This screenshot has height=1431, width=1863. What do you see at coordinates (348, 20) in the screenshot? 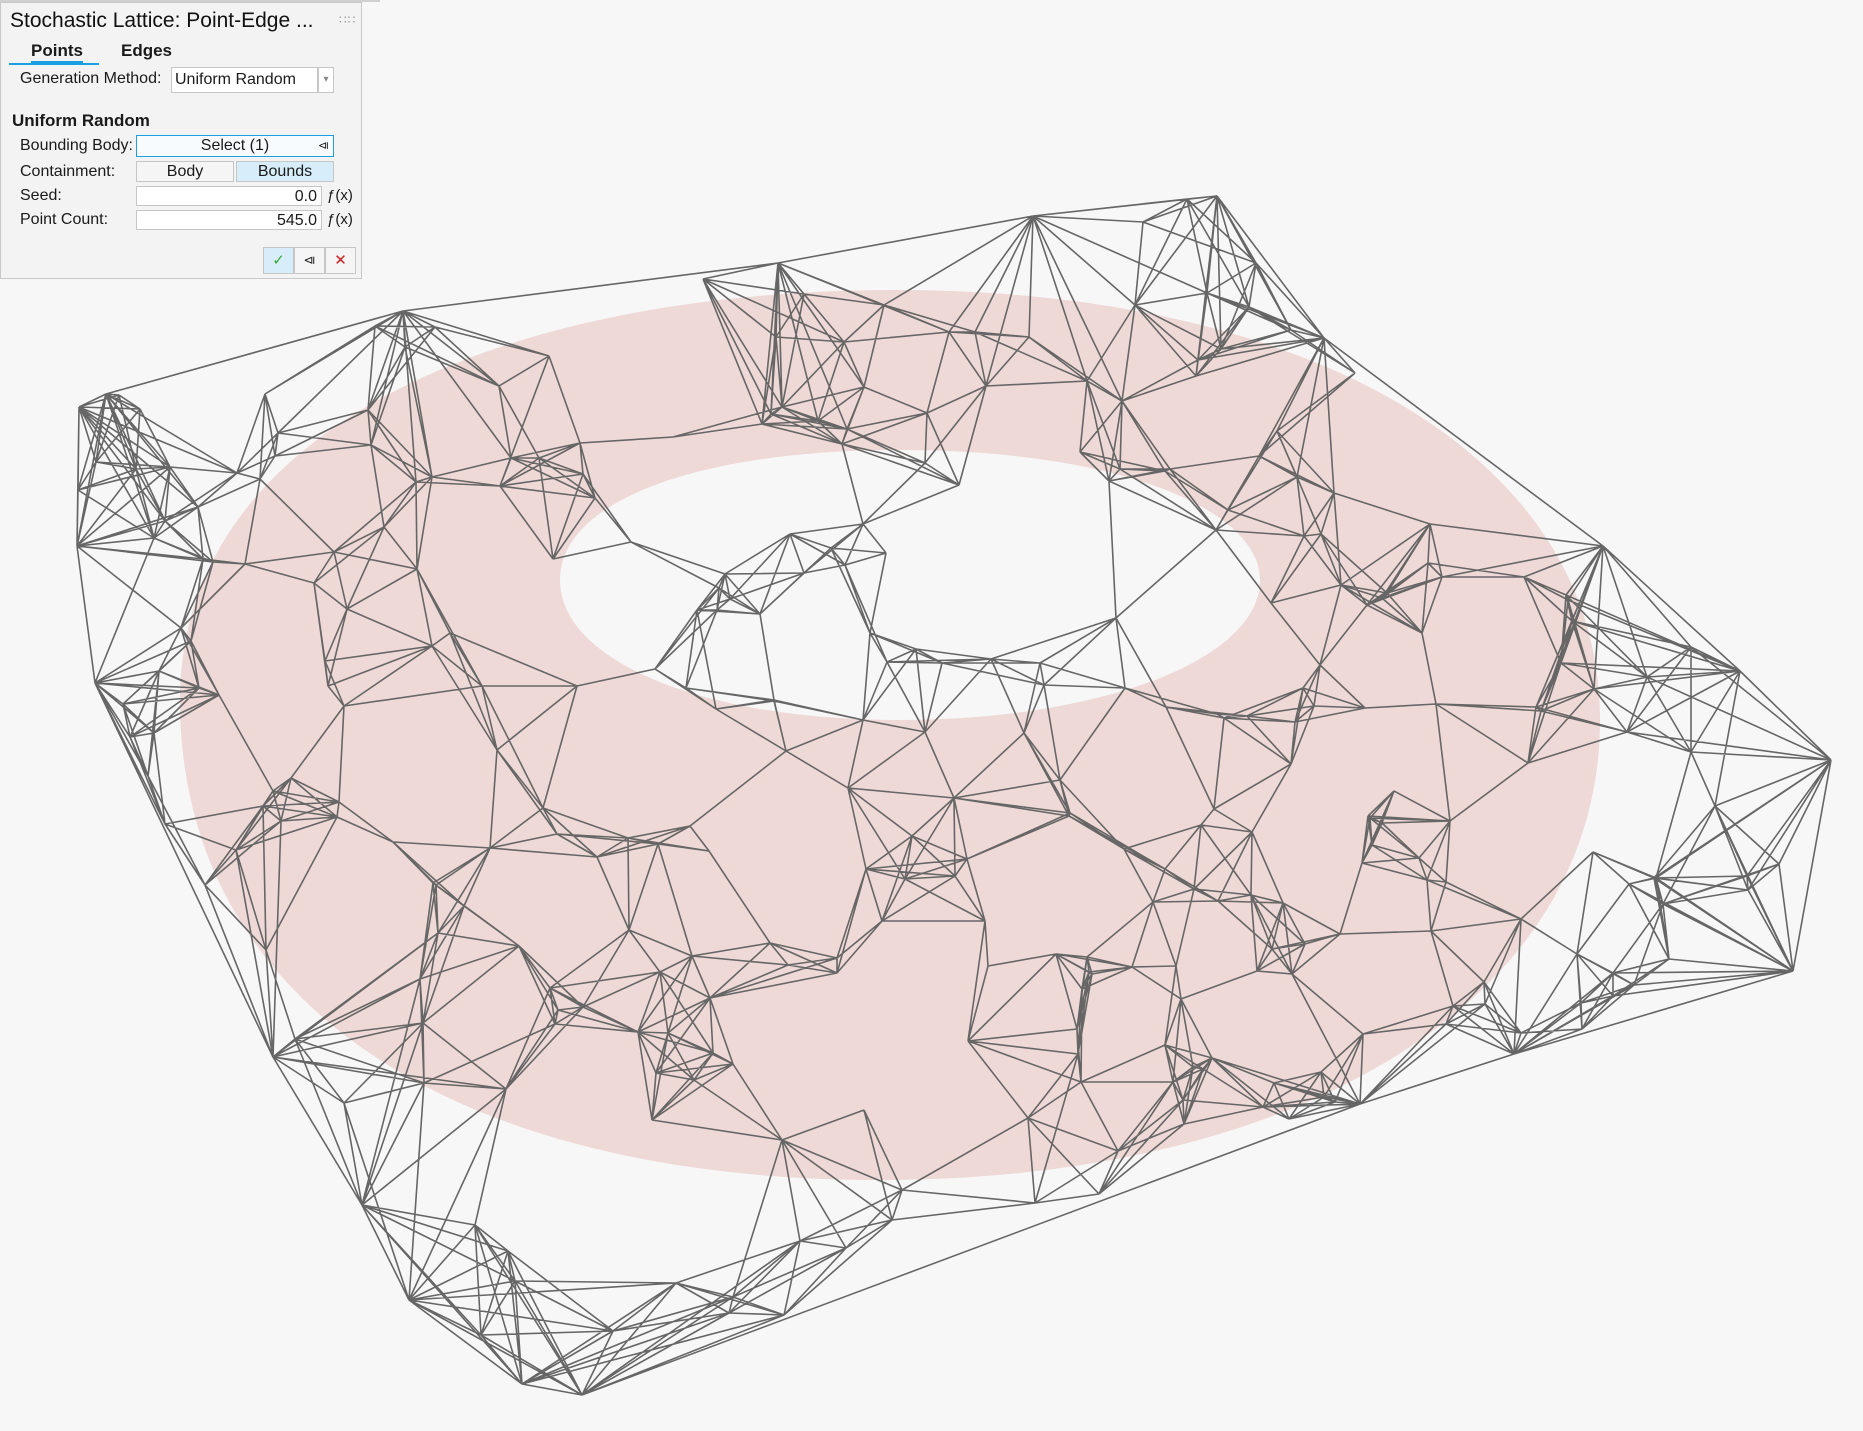
I see `drag-grip-icon: ∷∷` at bounding box center [348, 20].